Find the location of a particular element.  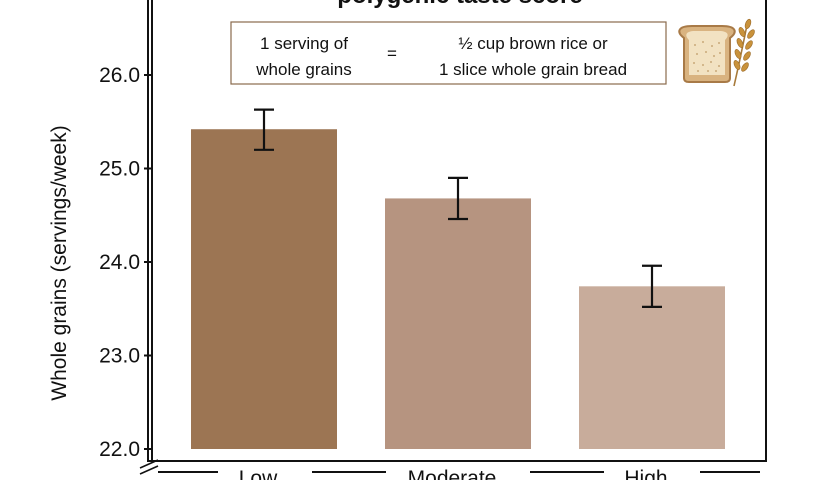

chart-title: polygenic taste score is located at coordinates (459, 4).